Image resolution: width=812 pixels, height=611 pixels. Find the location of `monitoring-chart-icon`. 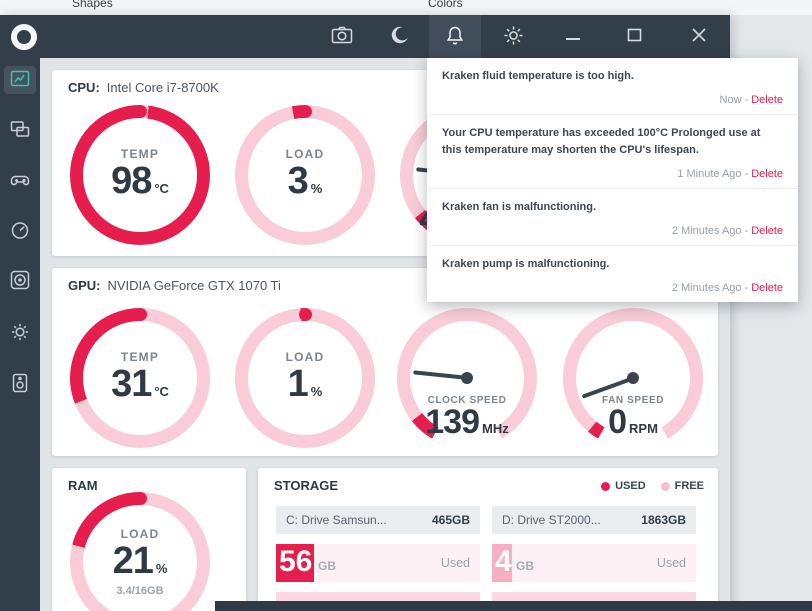

monitoring-chart-icon is located at coordinates (20, 80).